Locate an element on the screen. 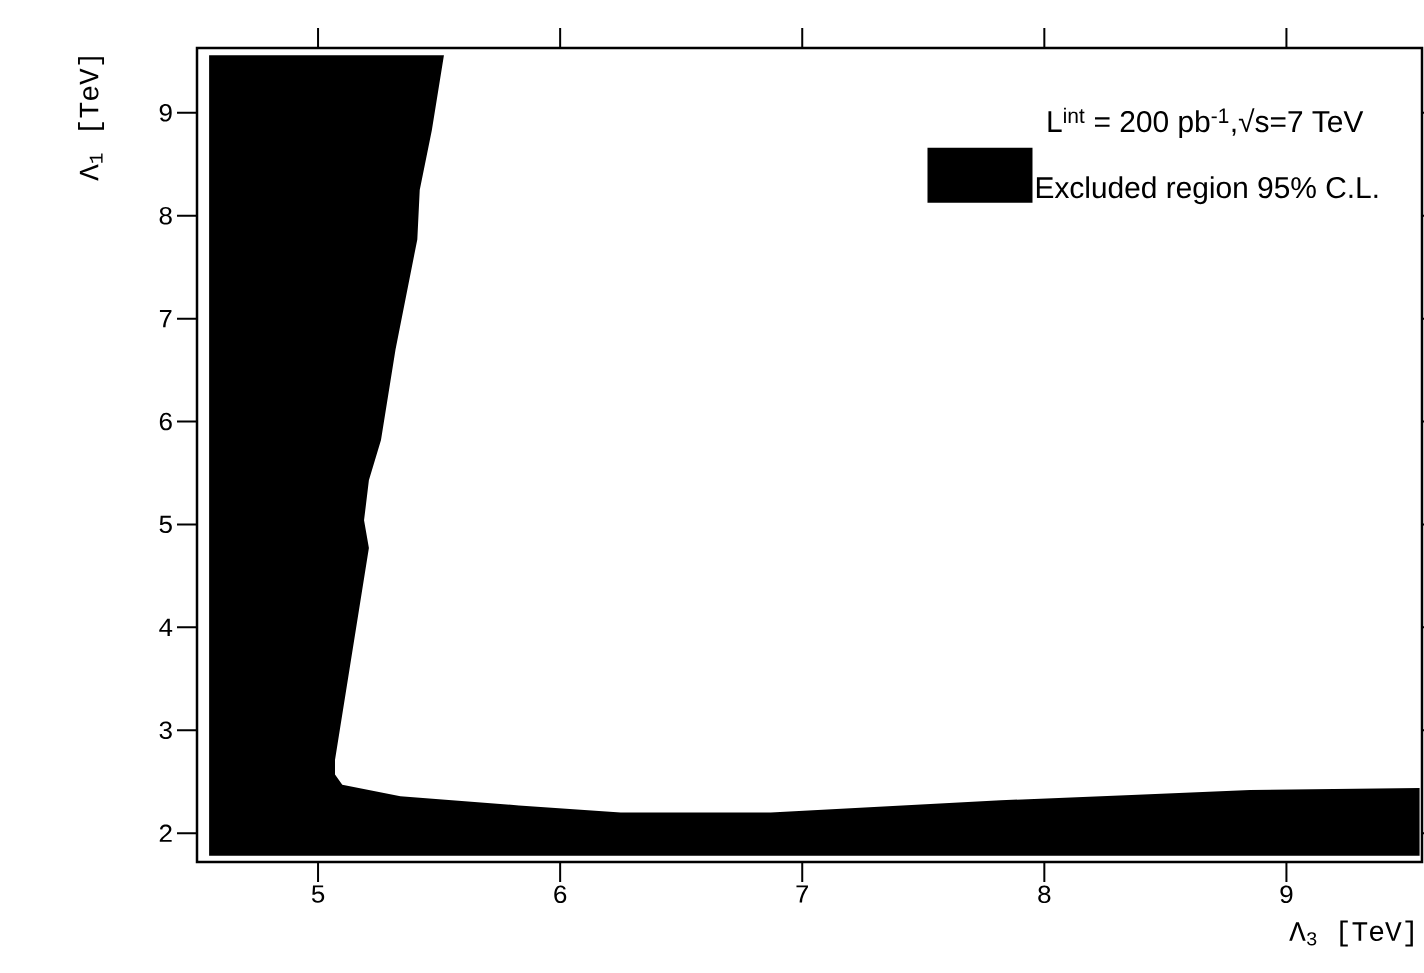 The width and height of the screenshot is (1424, 973). x-tick-label: 8 is located at coordinates (1044, 894).